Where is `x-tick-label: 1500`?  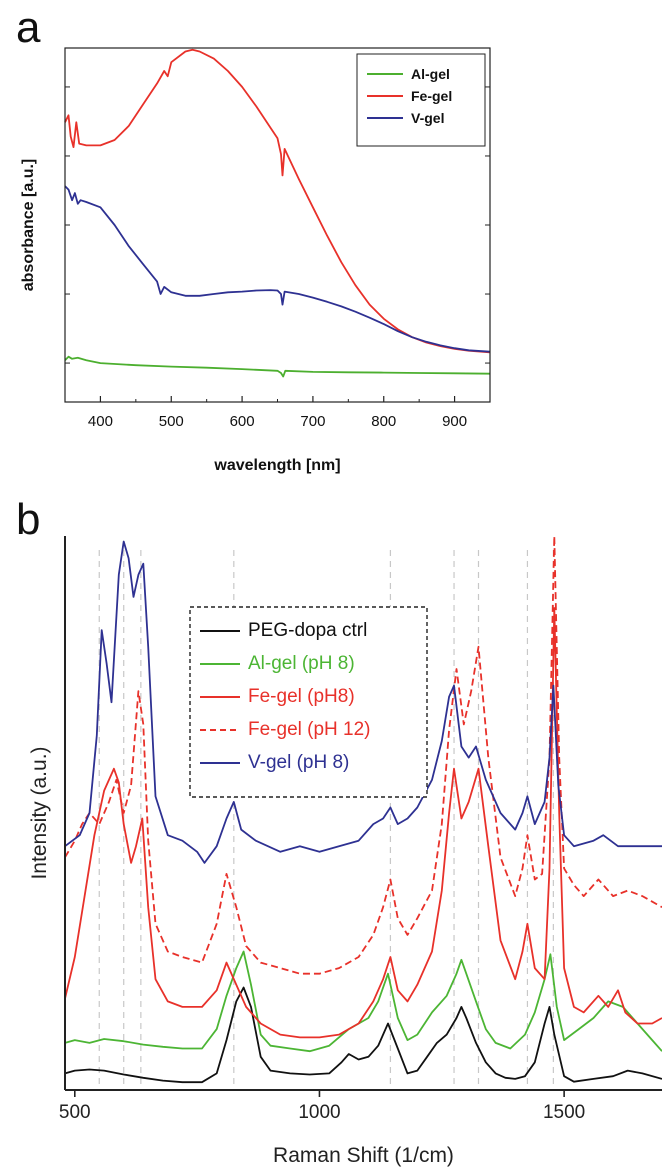 x-tick-label: 1500 is located at coordinates (564, 1112).